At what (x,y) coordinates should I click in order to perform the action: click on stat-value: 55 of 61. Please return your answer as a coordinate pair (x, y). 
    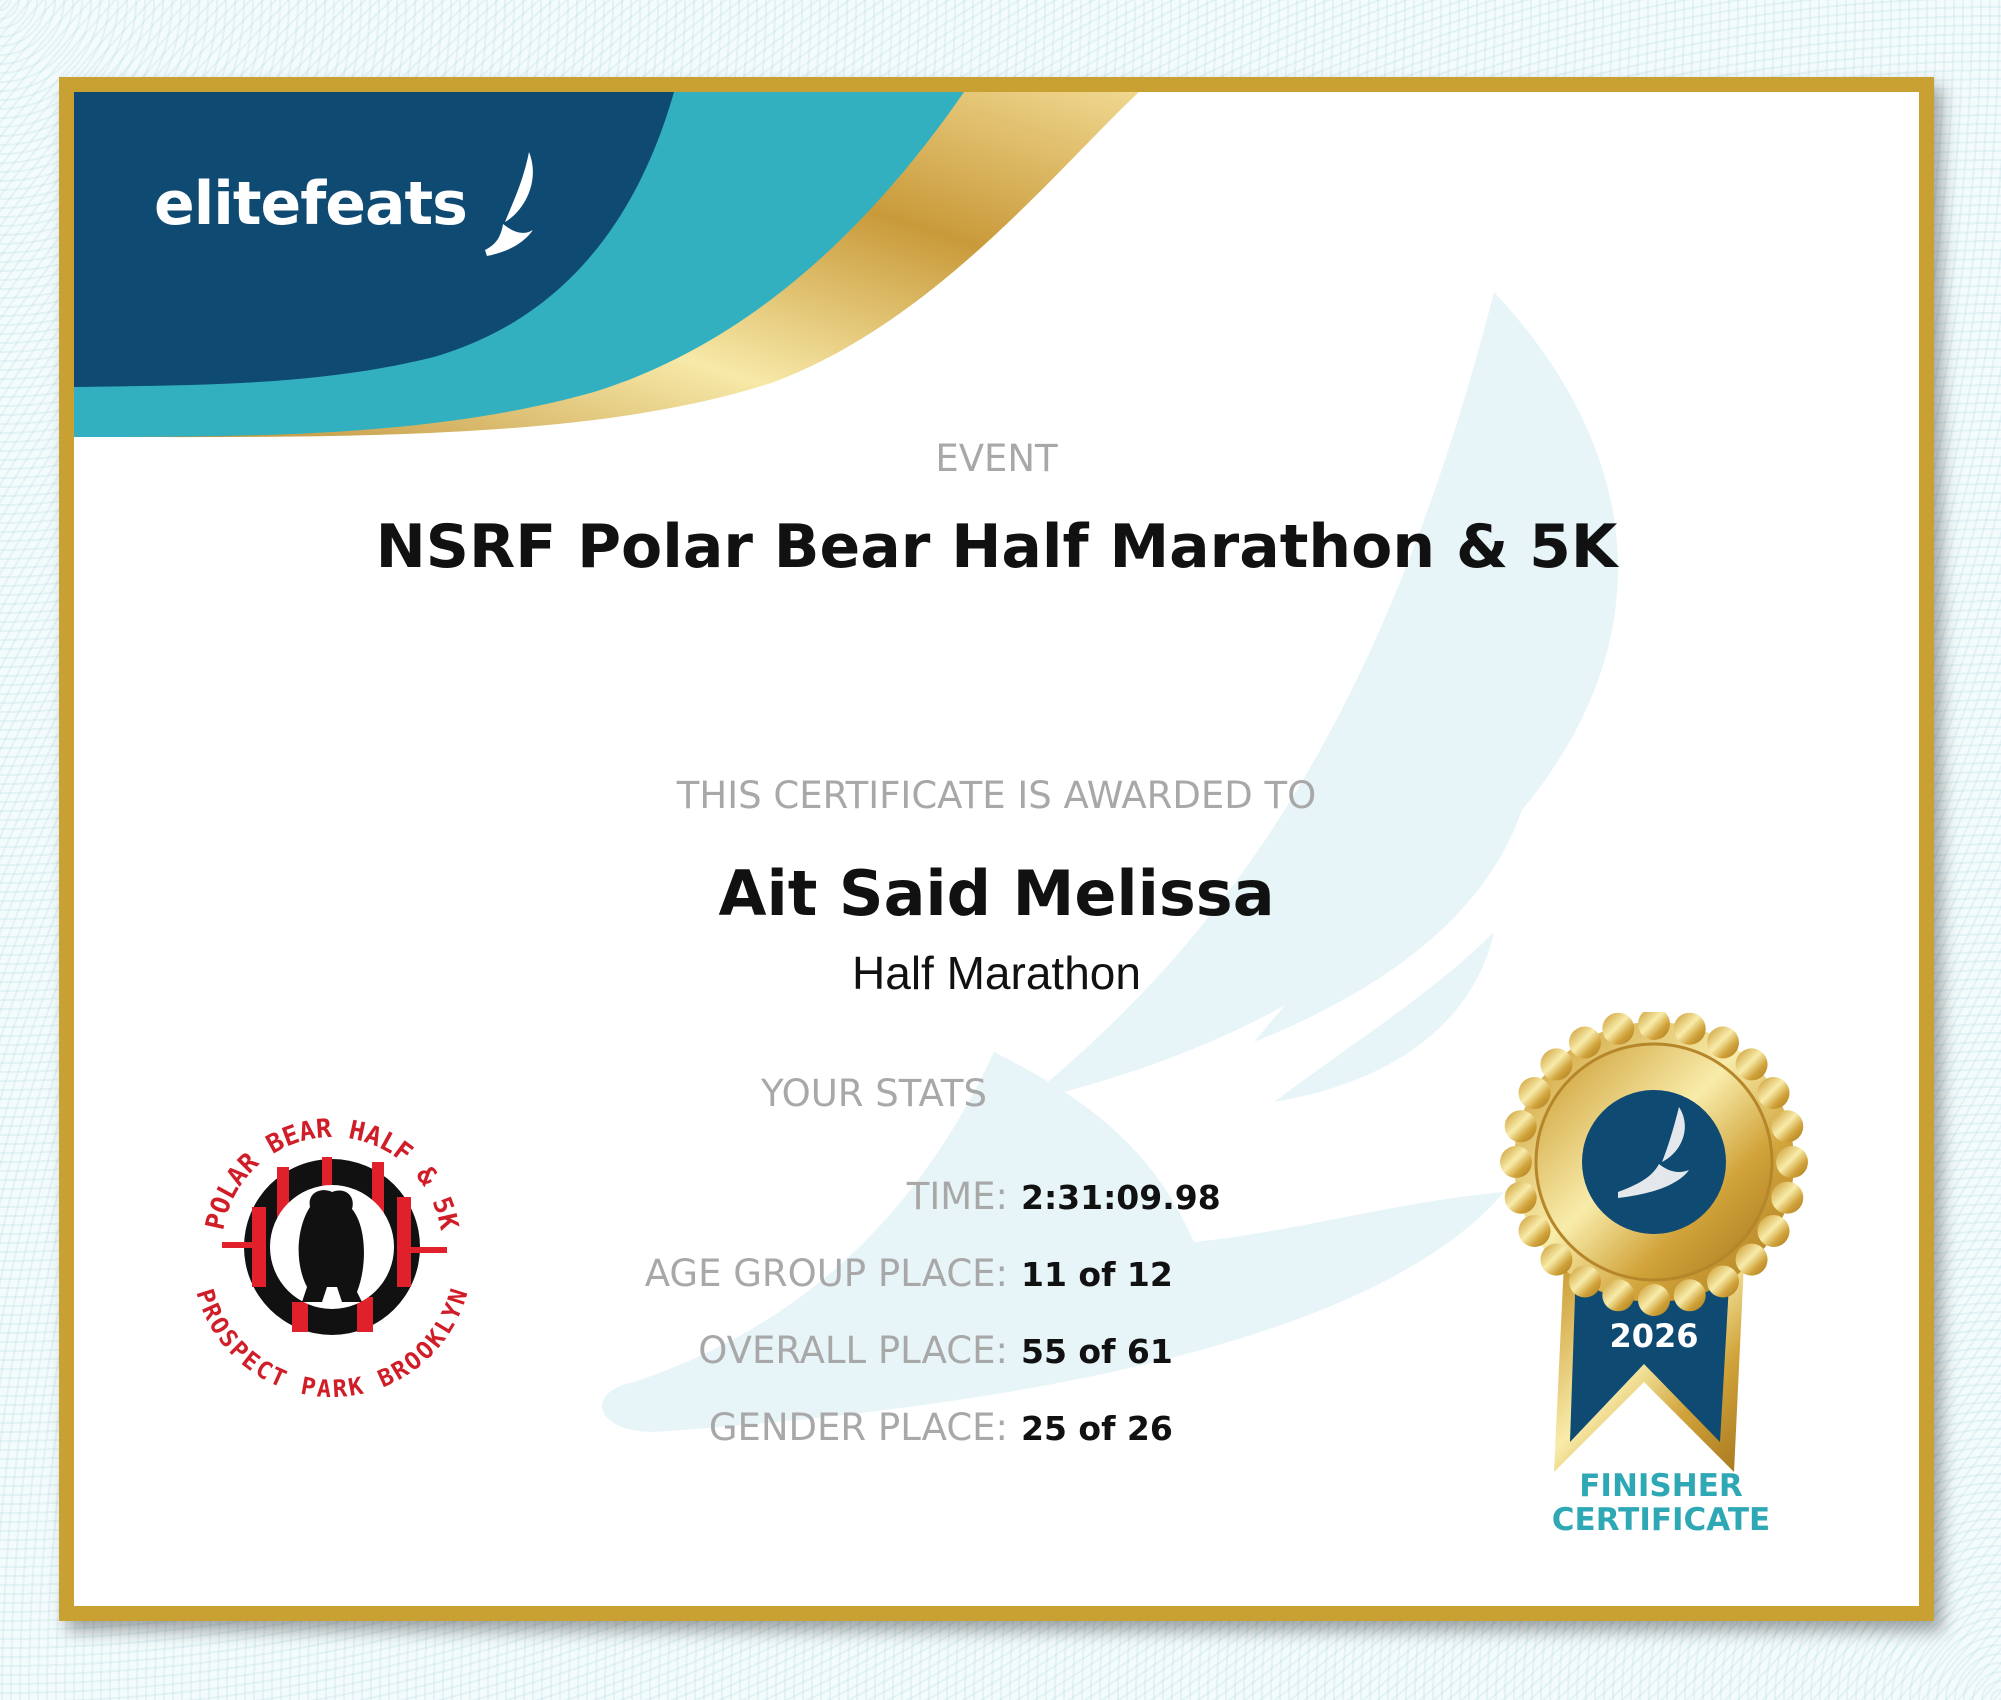
    Looking at the image, I should click on (1097, 1351).